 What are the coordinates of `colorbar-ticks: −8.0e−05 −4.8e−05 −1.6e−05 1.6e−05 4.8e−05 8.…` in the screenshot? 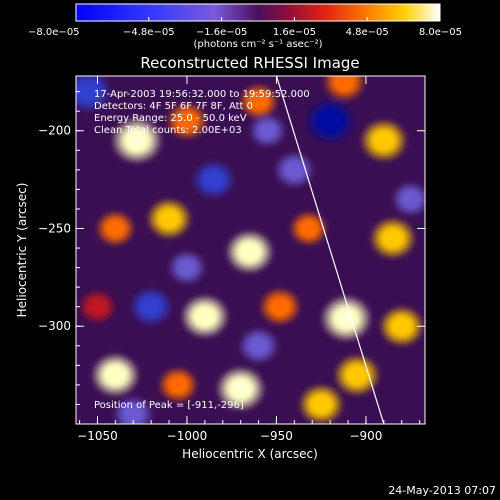 It's located at (245, 27).